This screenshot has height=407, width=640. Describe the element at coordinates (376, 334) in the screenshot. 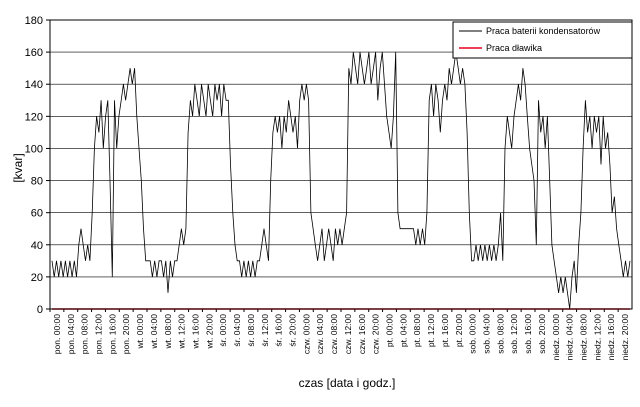

I see `x-tick-label-23: czw. 20:00` at that location.